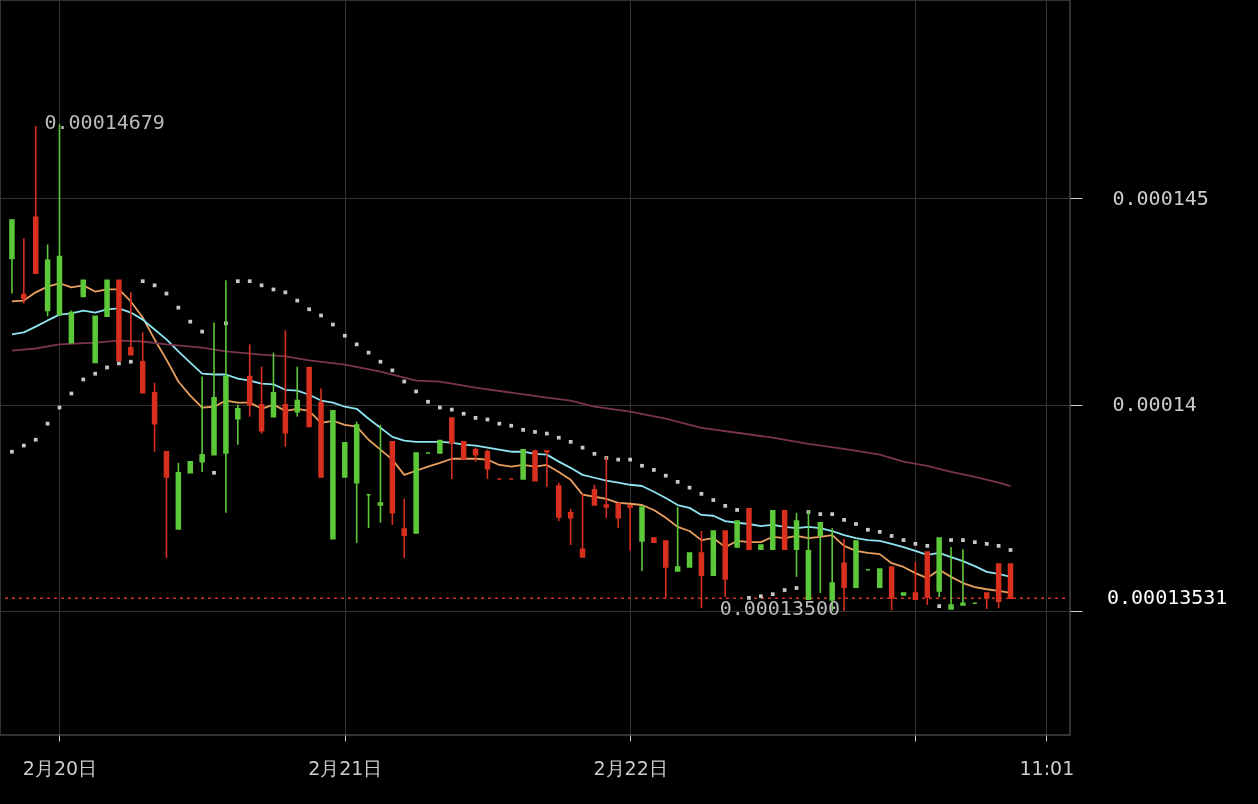 This screenshot has width=1258, height=804. Describe the element at coordinates (1047, 767) in the screenshot. I see `x-tick-label: 11:01` at that location.